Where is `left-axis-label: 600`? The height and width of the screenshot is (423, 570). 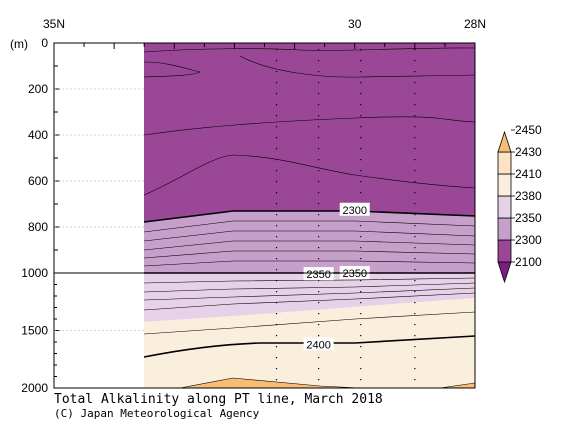
left-axis-label: 600 is located at coordinates (38, 181).